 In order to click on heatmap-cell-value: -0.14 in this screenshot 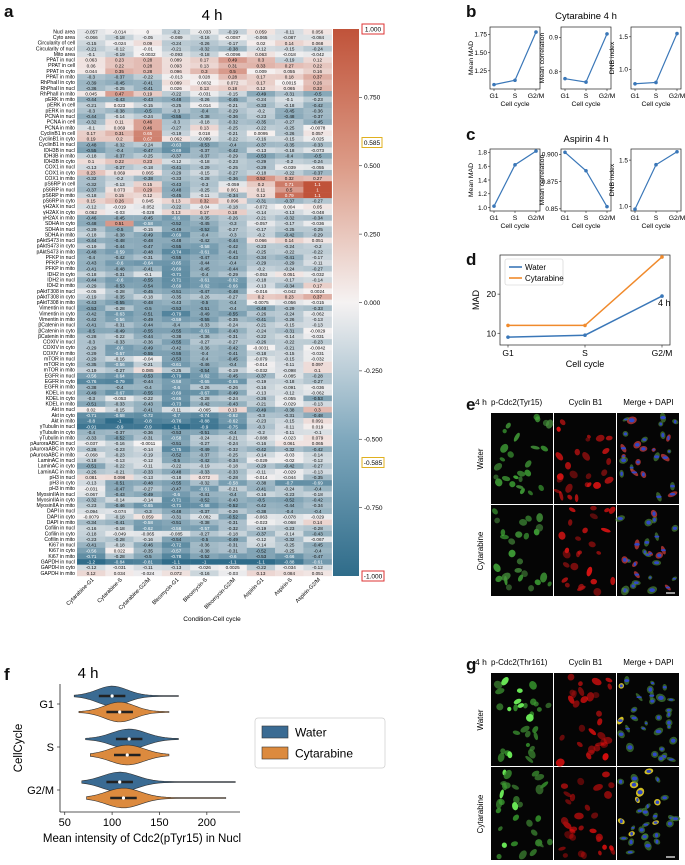, I will do `click(317, 280)`.